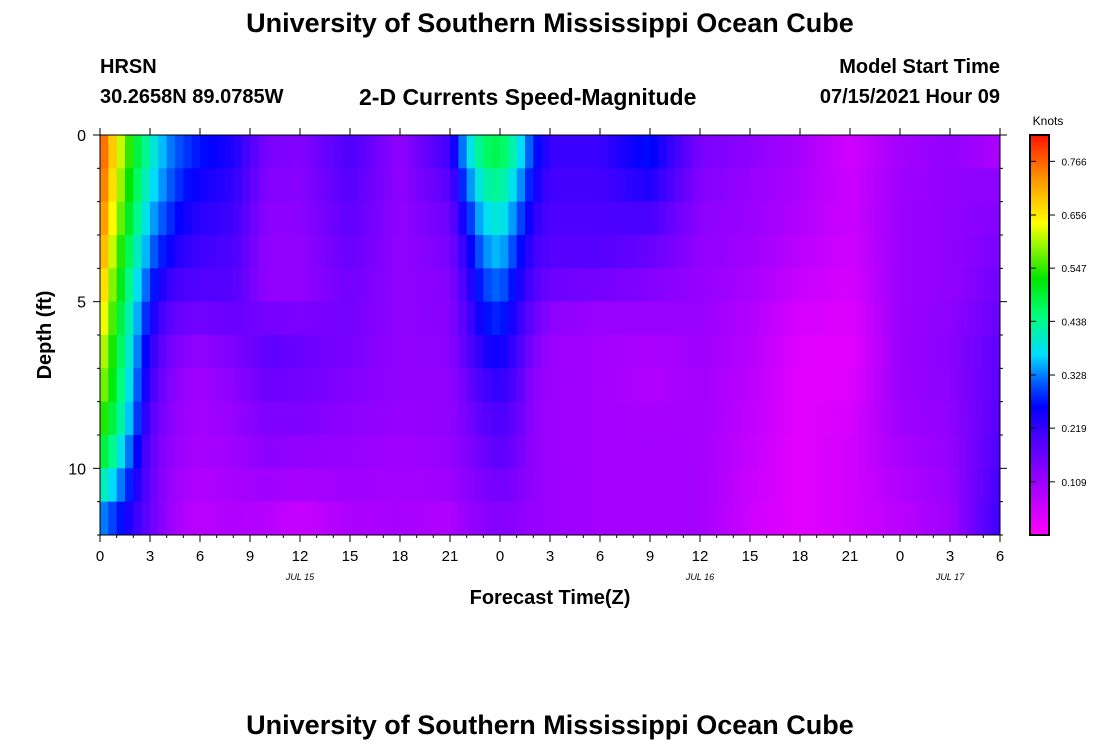 The width and height of the screenshot is (1100, 750). I want to click on x-tick-label: 6, so click(1000, 556).